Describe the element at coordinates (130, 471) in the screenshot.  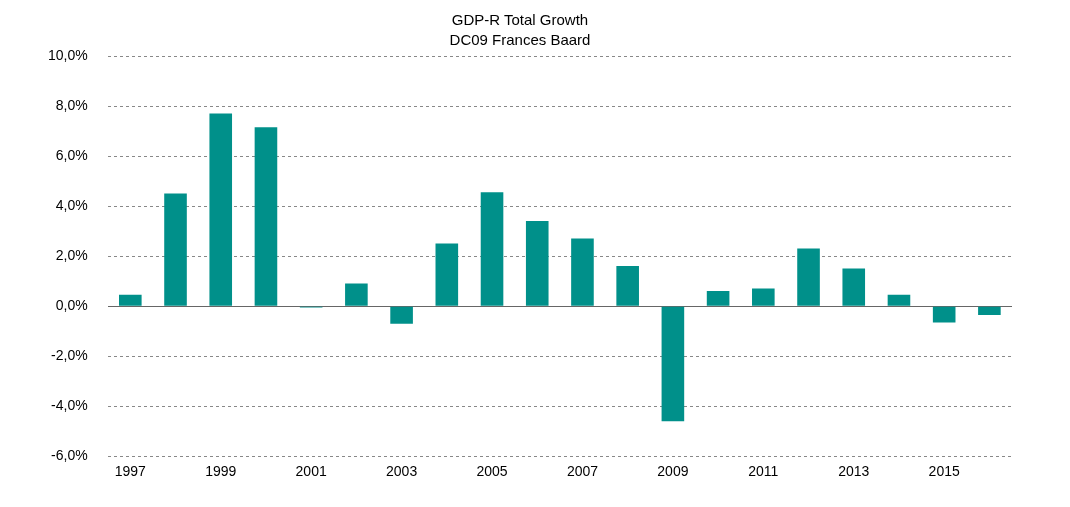
I see `x-tick-label: 1997` at that location.